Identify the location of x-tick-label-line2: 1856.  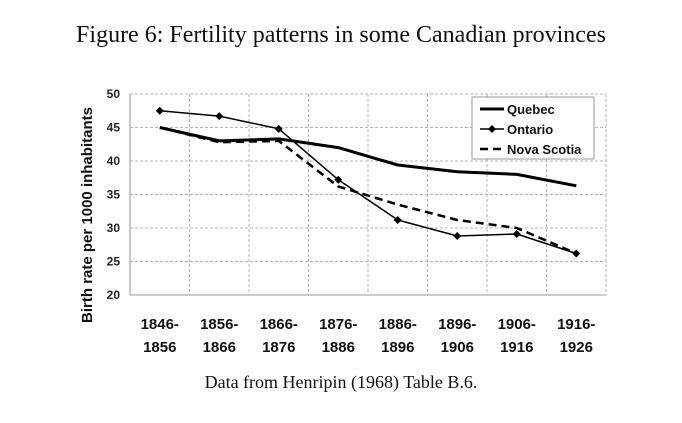
(159, 347).